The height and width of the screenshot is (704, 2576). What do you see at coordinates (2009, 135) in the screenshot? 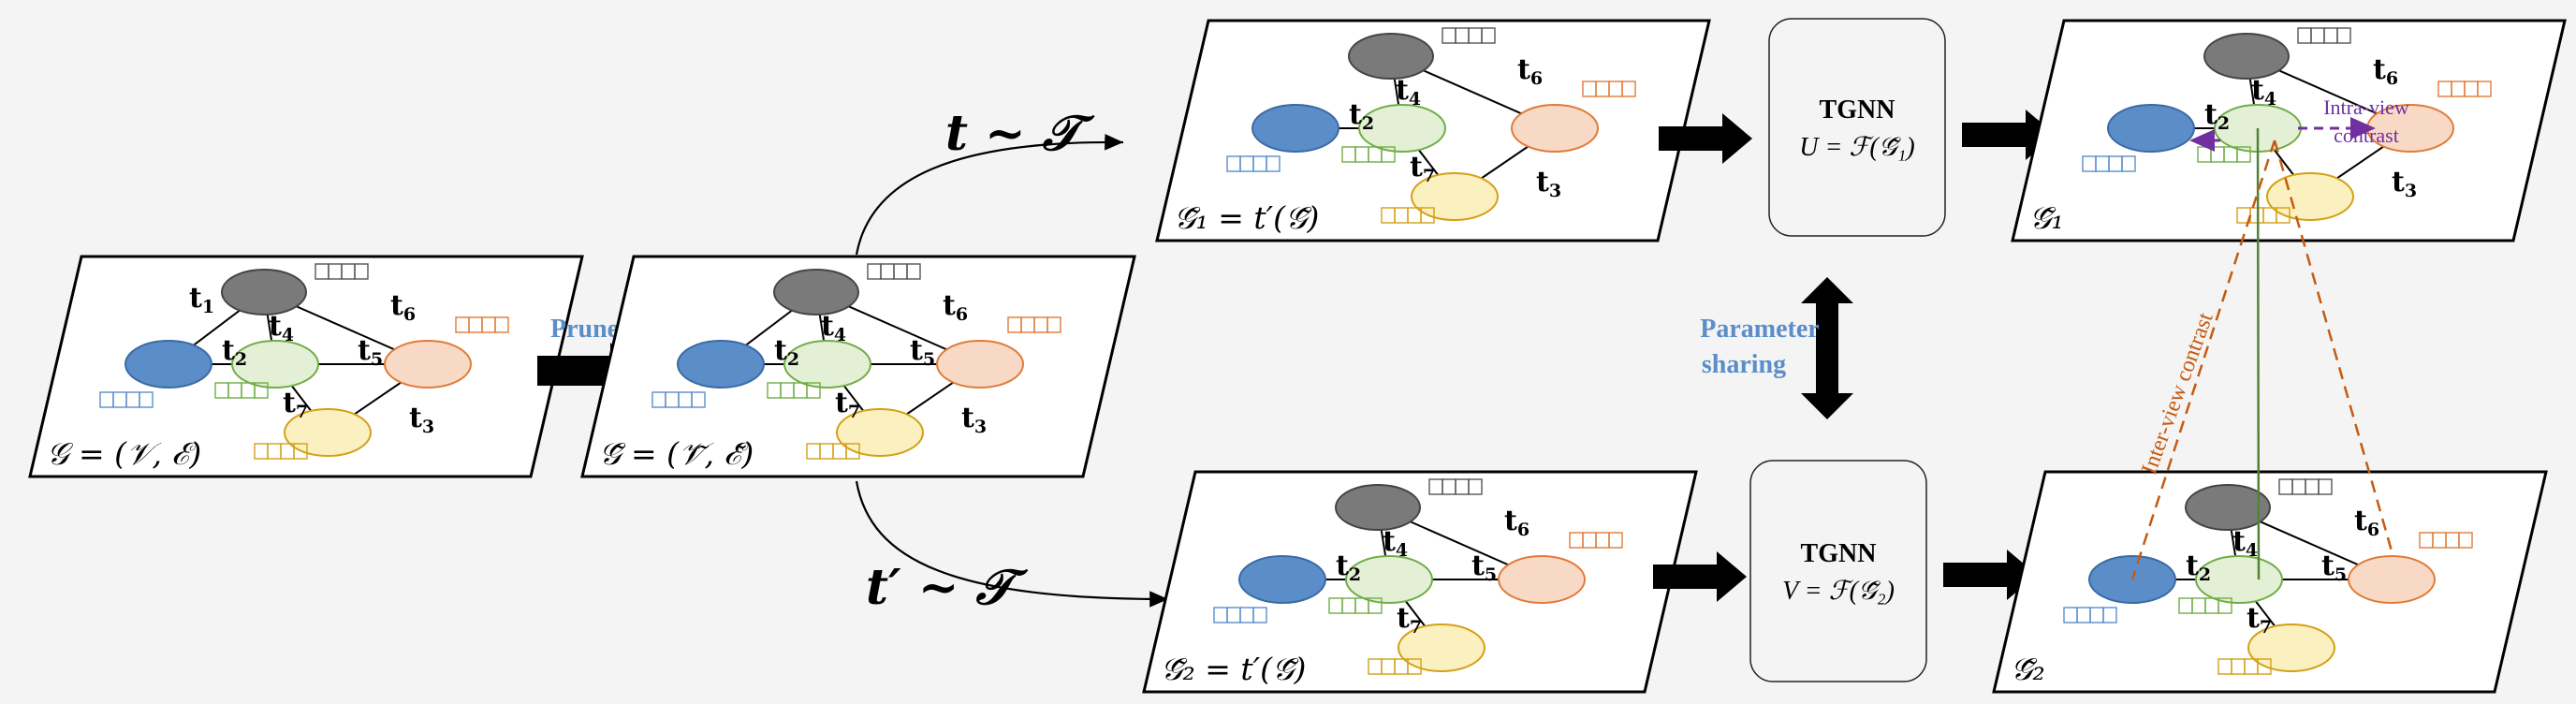
I see `tgnn-to-out1-arrow` at bounding box center [2009, 135].